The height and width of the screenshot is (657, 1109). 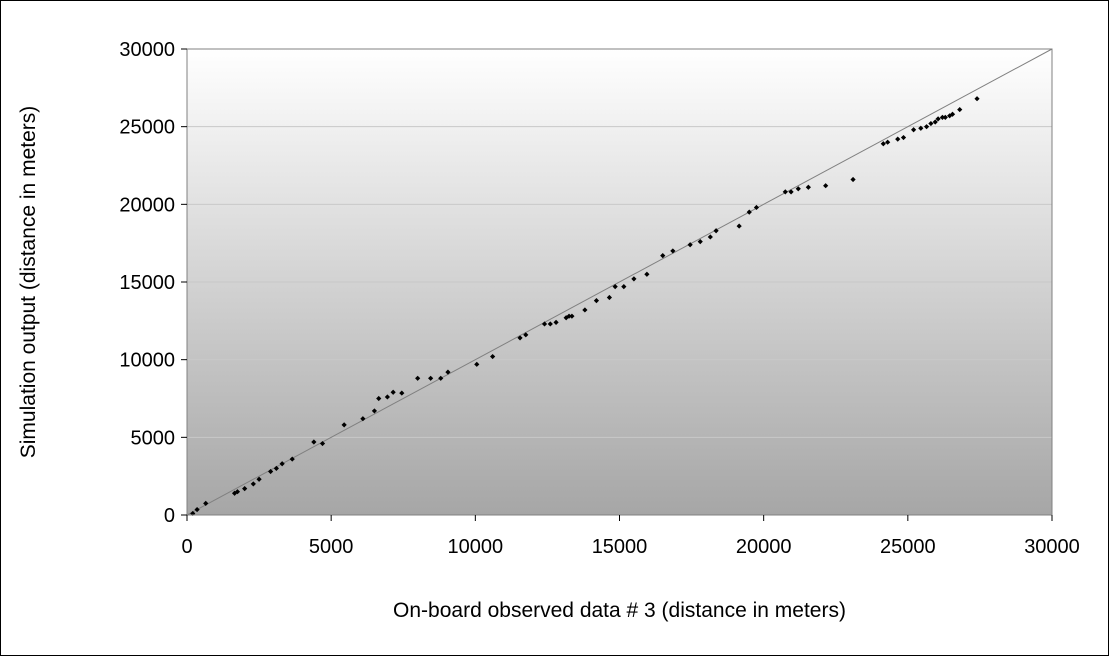 I want to click on x-tick-label: 10000, so click(x=476, y=547).